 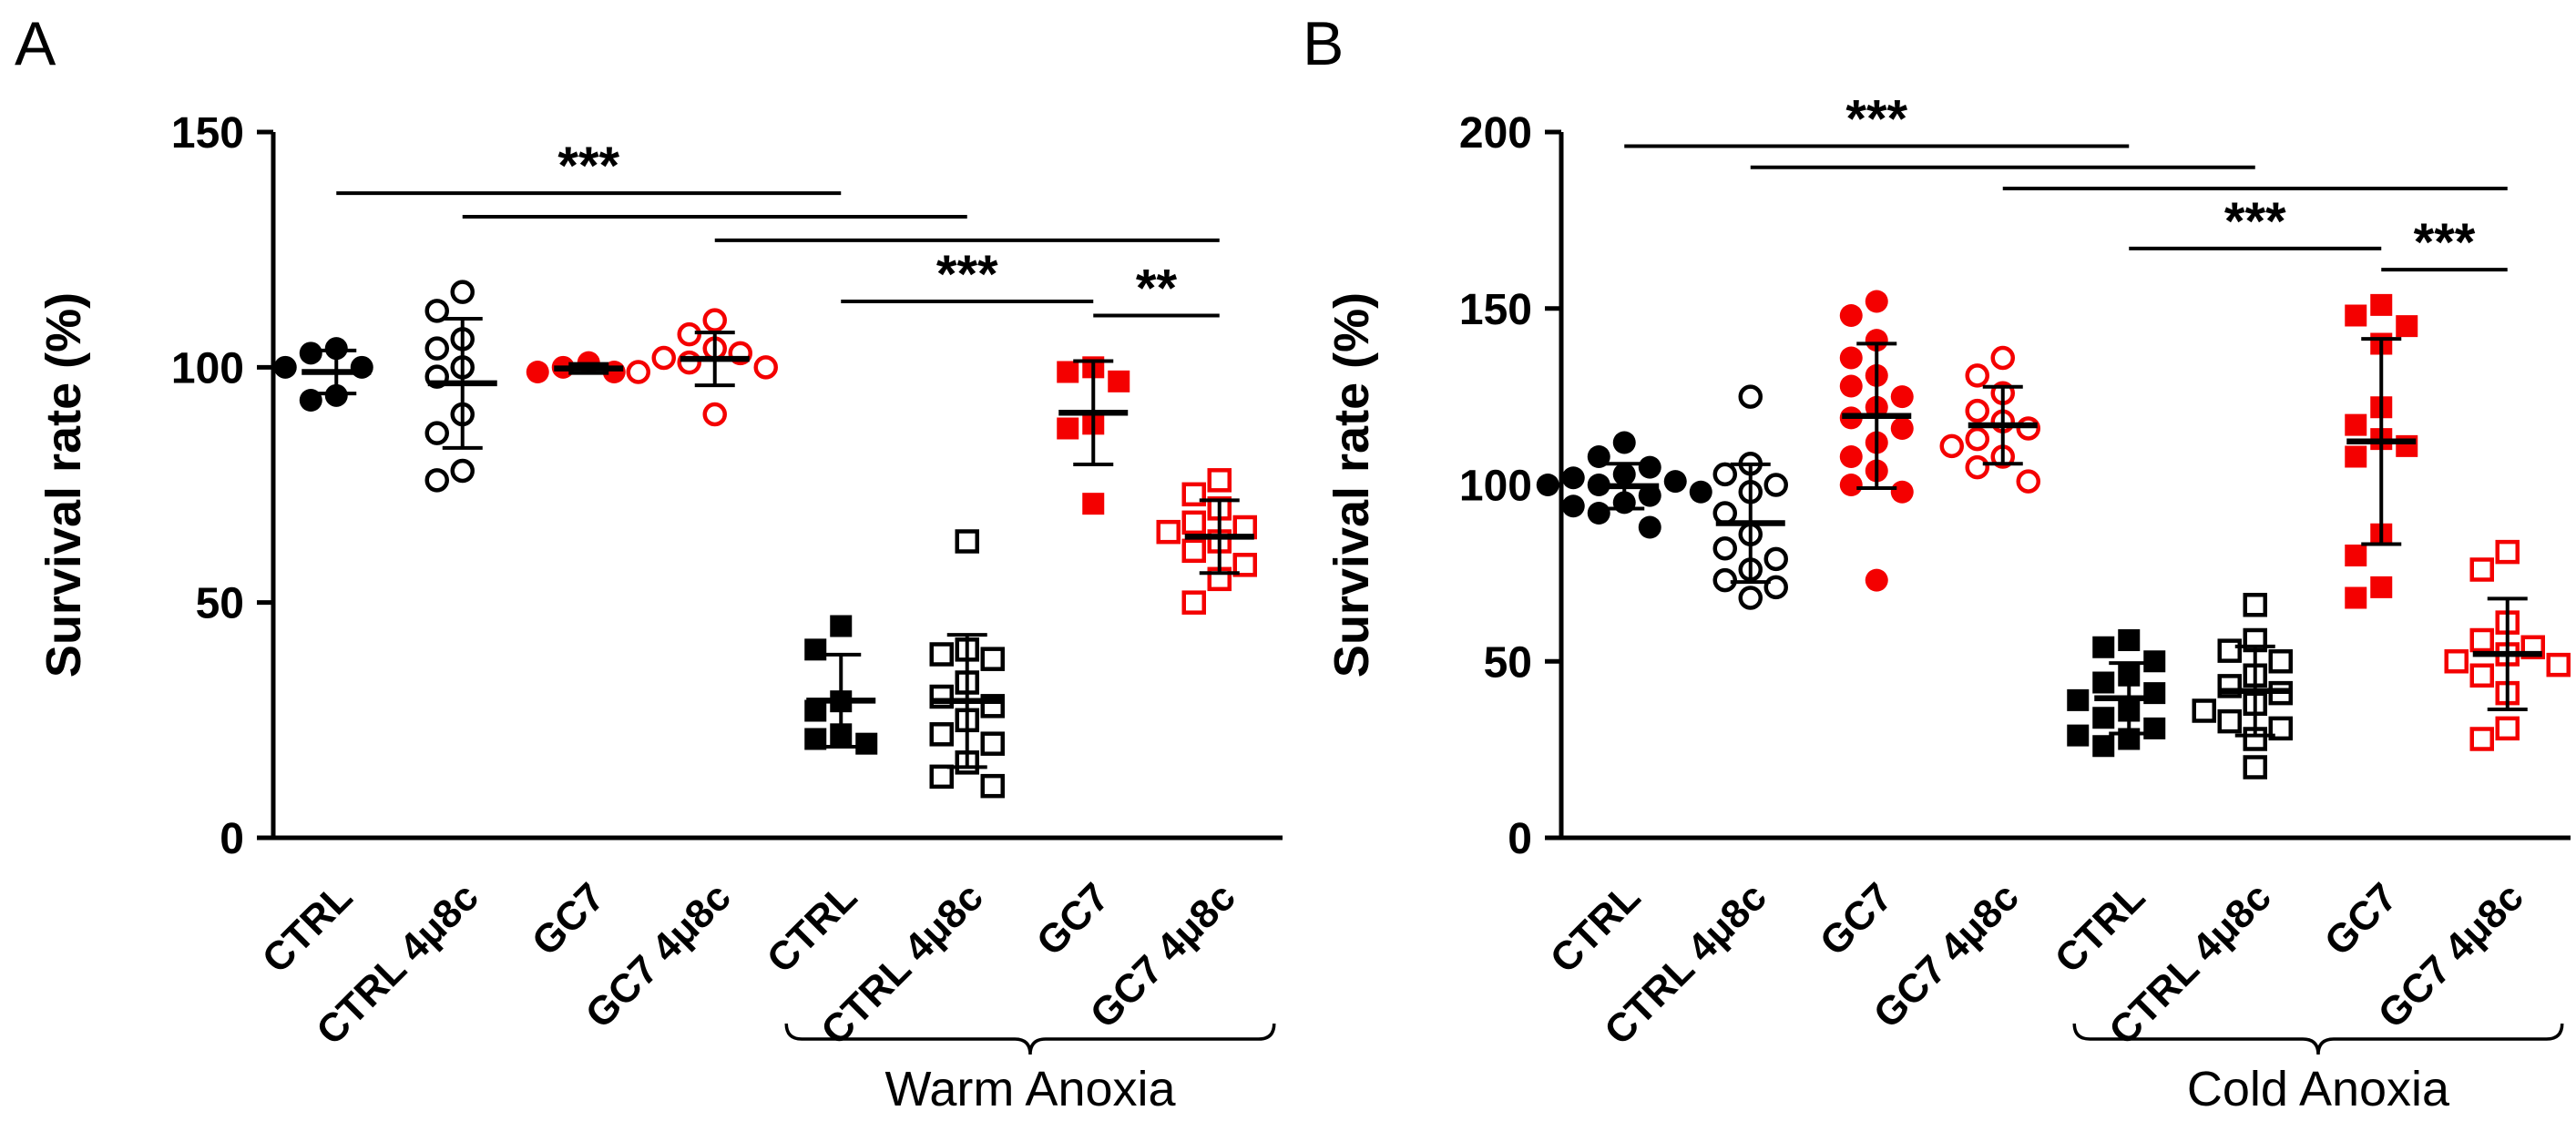 I want to click on x-category-label: GC7, so click(x=569, y=919).